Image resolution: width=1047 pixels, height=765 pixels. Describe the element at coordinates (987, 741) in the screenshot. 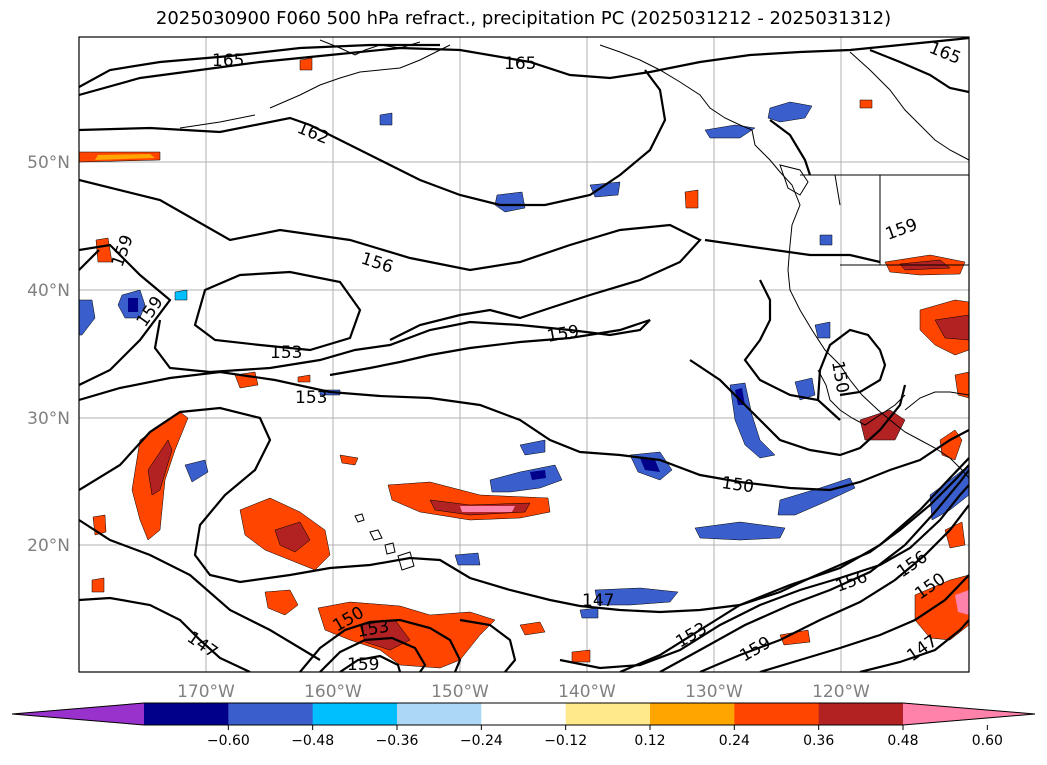

I see `colorbar-tick-label: 0.60` at that location.